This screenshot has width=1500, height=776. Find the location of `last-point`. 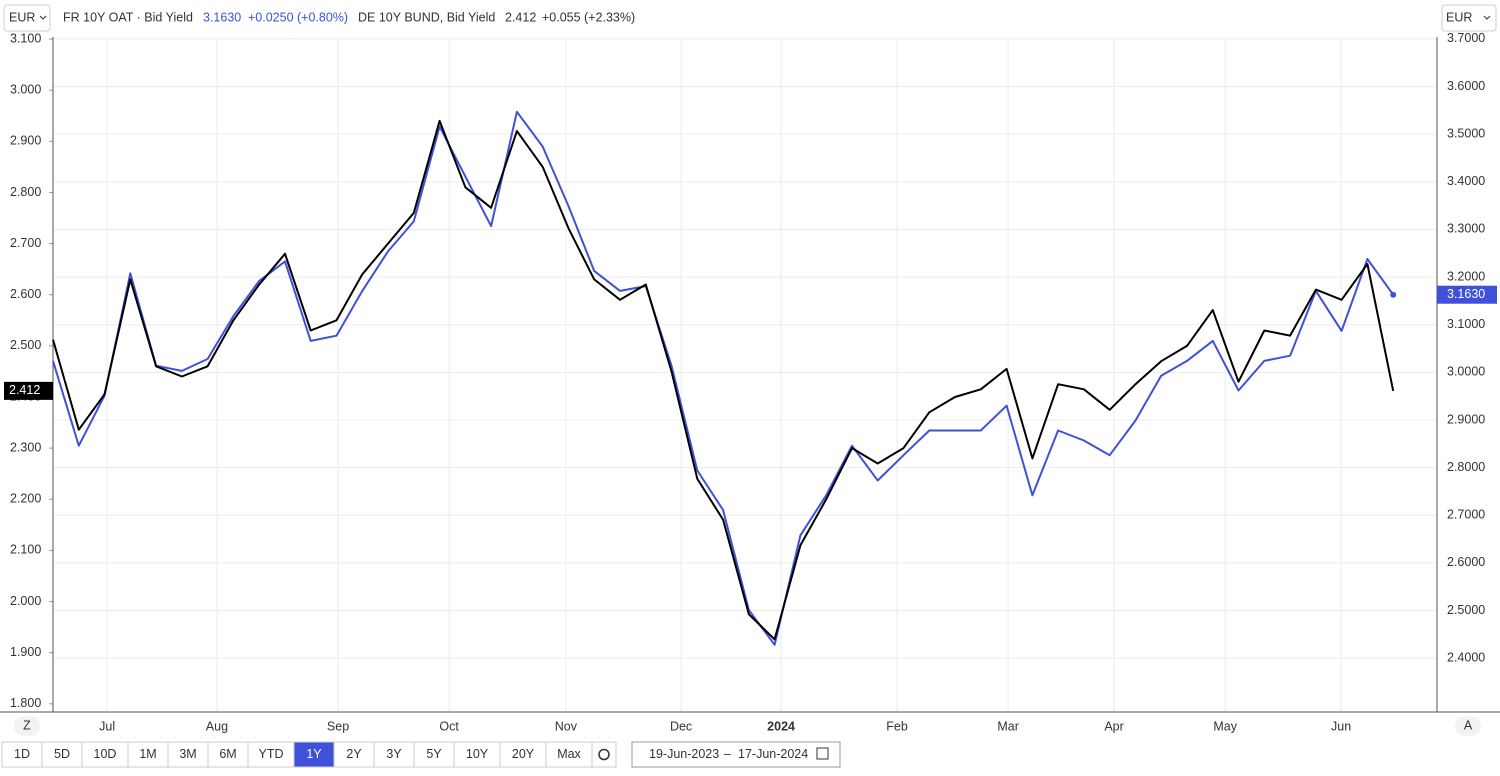

last-point is located at coordinates (1393, 294).